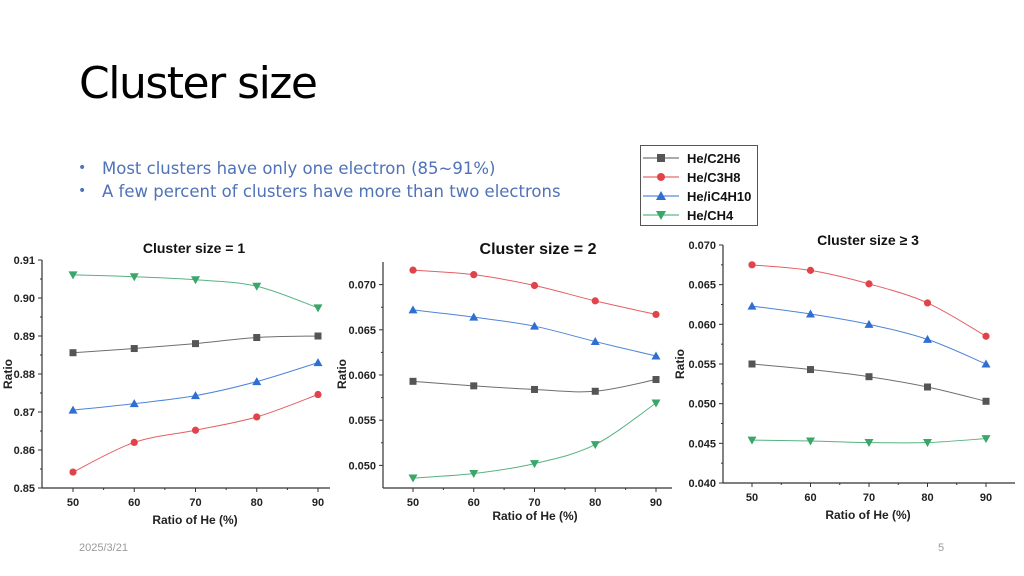 This screenshot has height=576, width=1024. Describe the element at coordinates (941, 548) in the screenshot. I see `page-number: 5` at that location.